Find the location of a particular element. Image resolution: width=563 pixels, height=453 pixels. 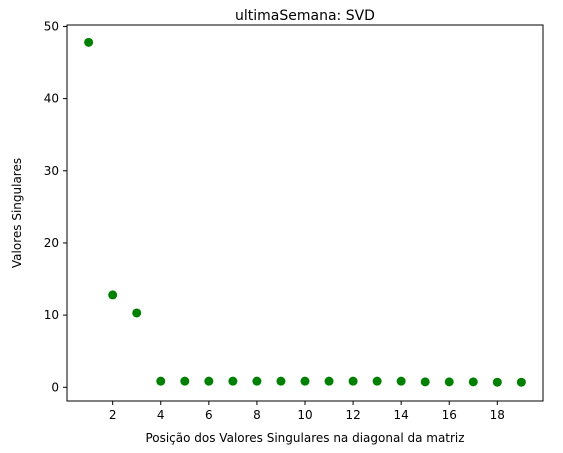

x-tick-label: 4 is located at coordinates (161, 415).